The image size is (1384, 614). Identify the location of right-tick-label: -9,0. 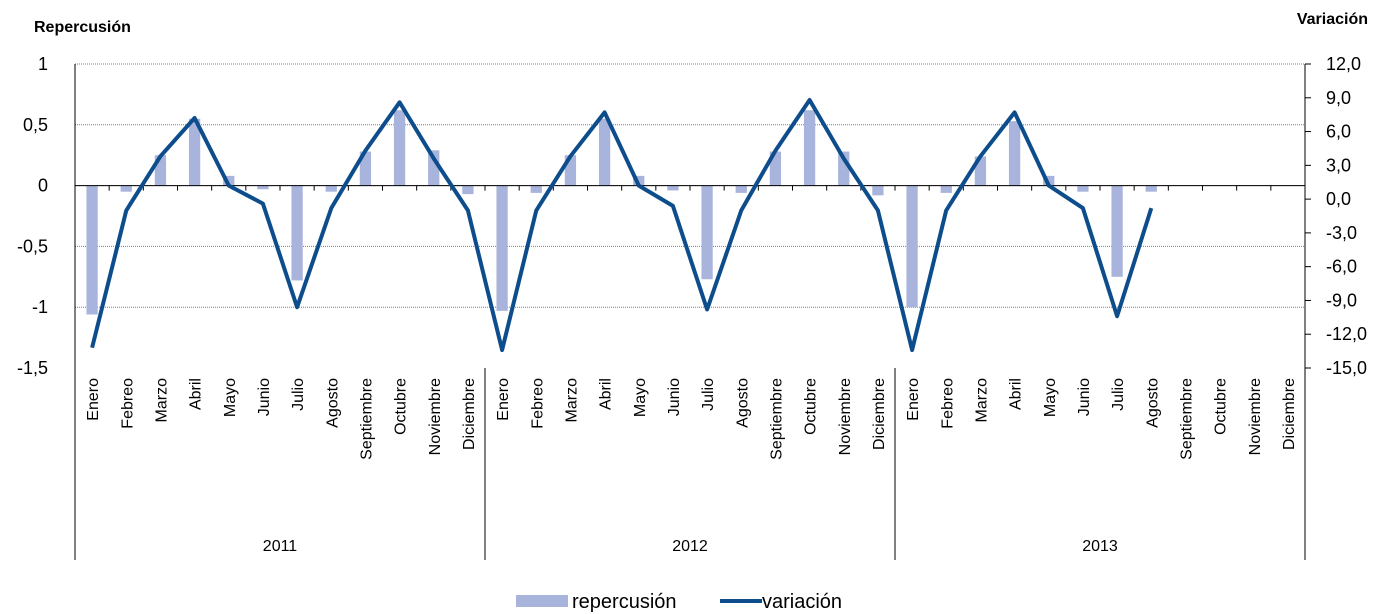
(1341, 300).